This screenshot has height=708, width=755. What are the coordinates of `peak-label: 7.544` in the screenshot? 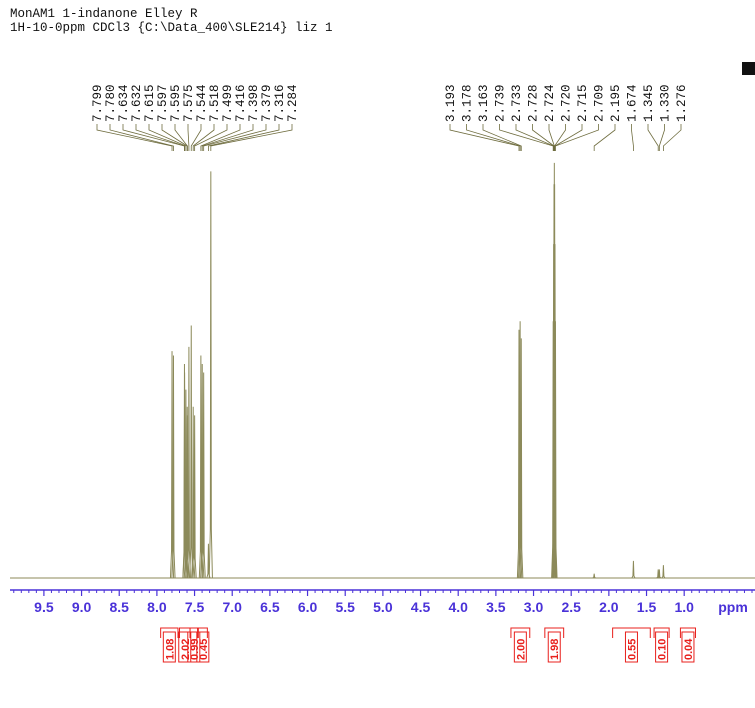 It's located at (202, 103).